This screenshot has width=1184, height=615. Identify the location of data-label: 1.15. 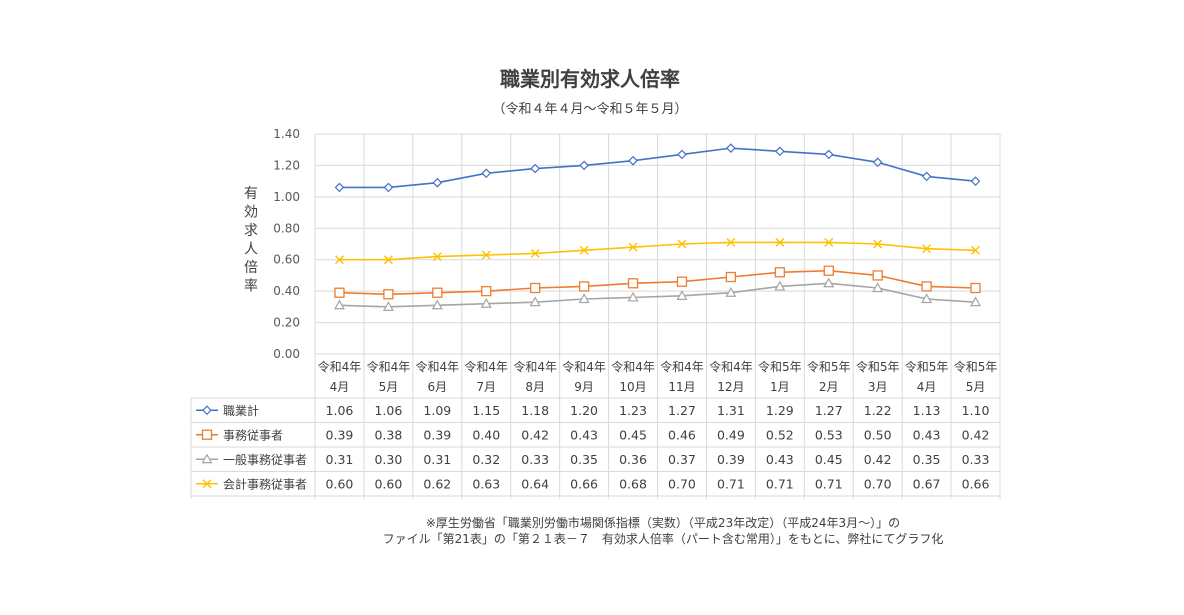
(486, 410).